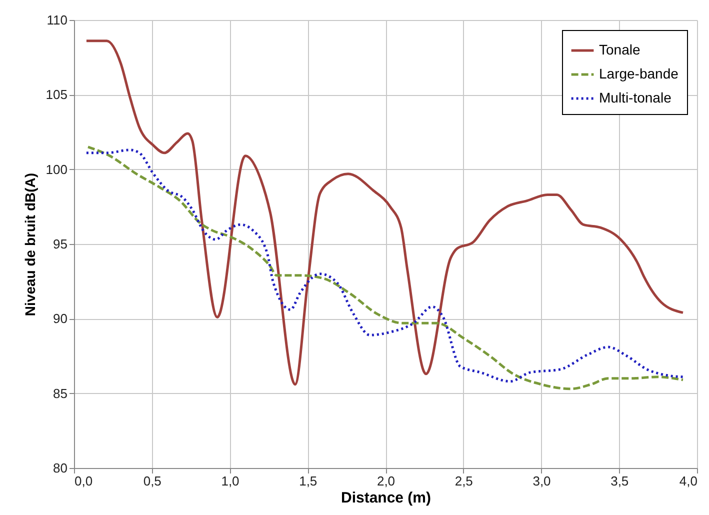 The width and height of the screenshot is (709, 515). What do you see at coordinates (619, 50) in the screenshot?
I see `legend-label: Tonale` at bounding box center [619, 50].